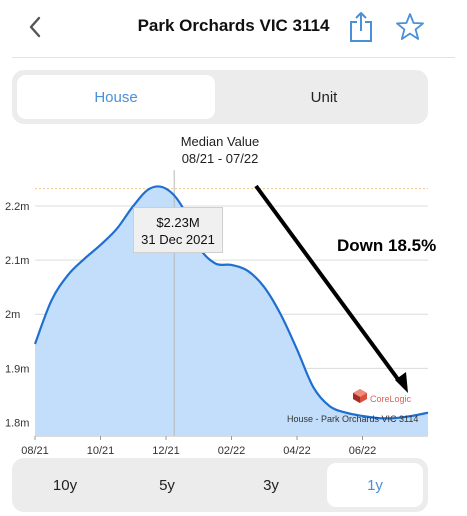 The width and height of the screenshot is (467, 516). I want to click on y-tick-label: 2.2m, so click(17, 207).